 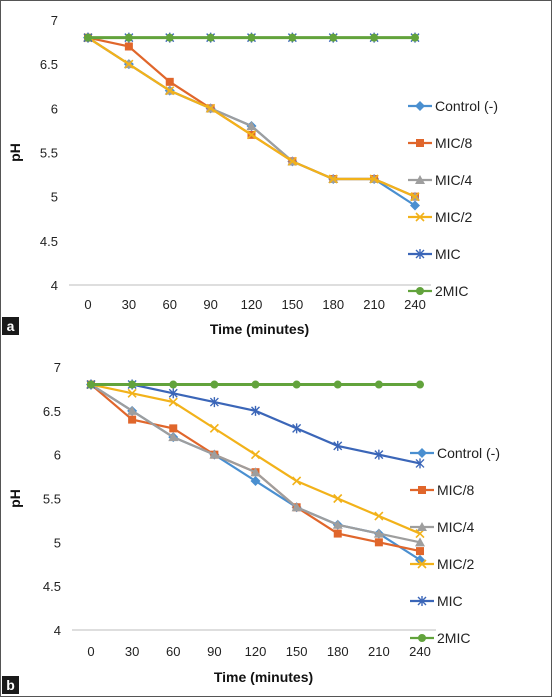 I want to click on x-tick-label: 90, so click(x=210, y=304).